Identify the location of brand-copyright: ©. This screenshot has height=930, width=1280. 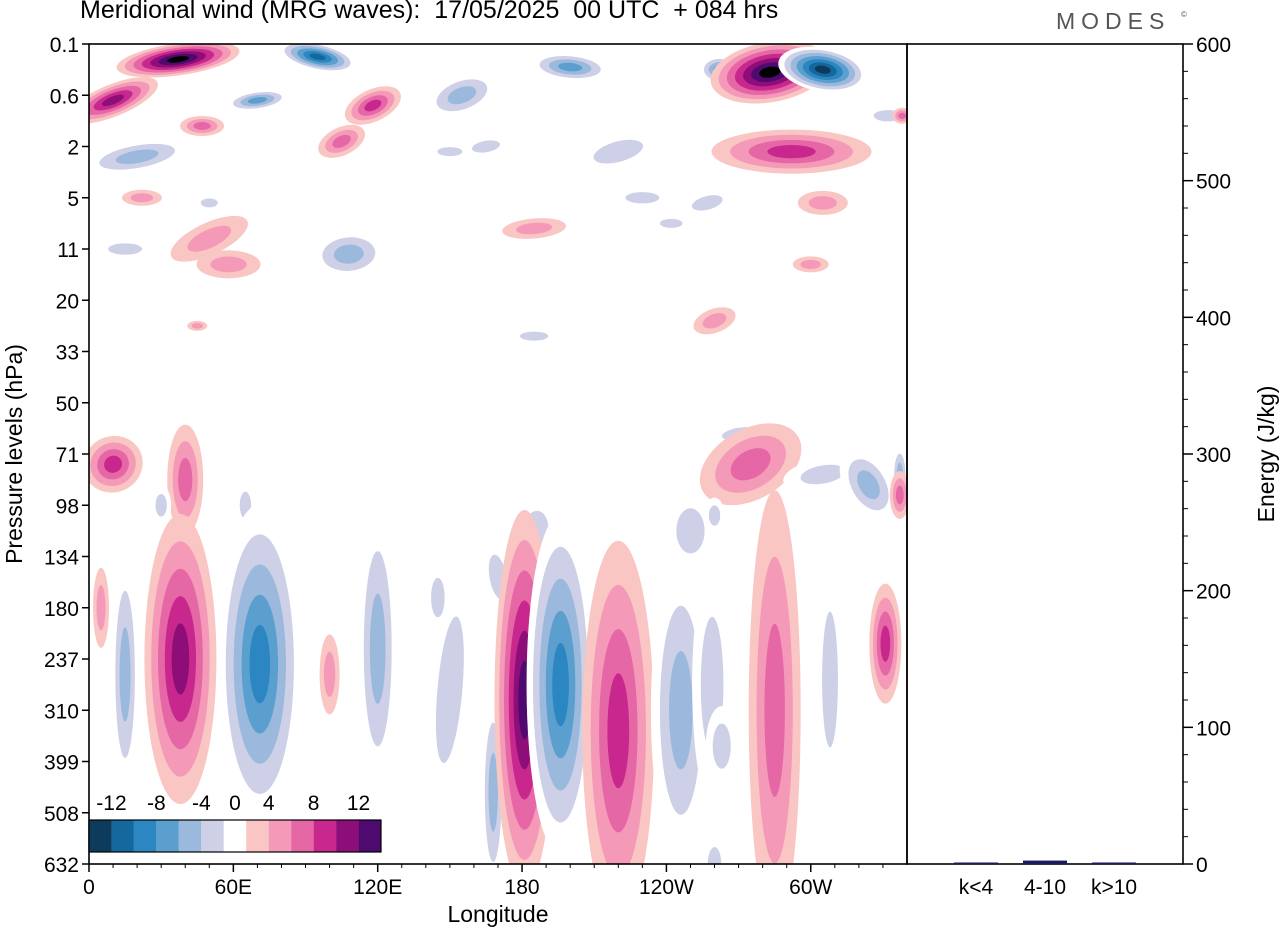
(1184, 14).